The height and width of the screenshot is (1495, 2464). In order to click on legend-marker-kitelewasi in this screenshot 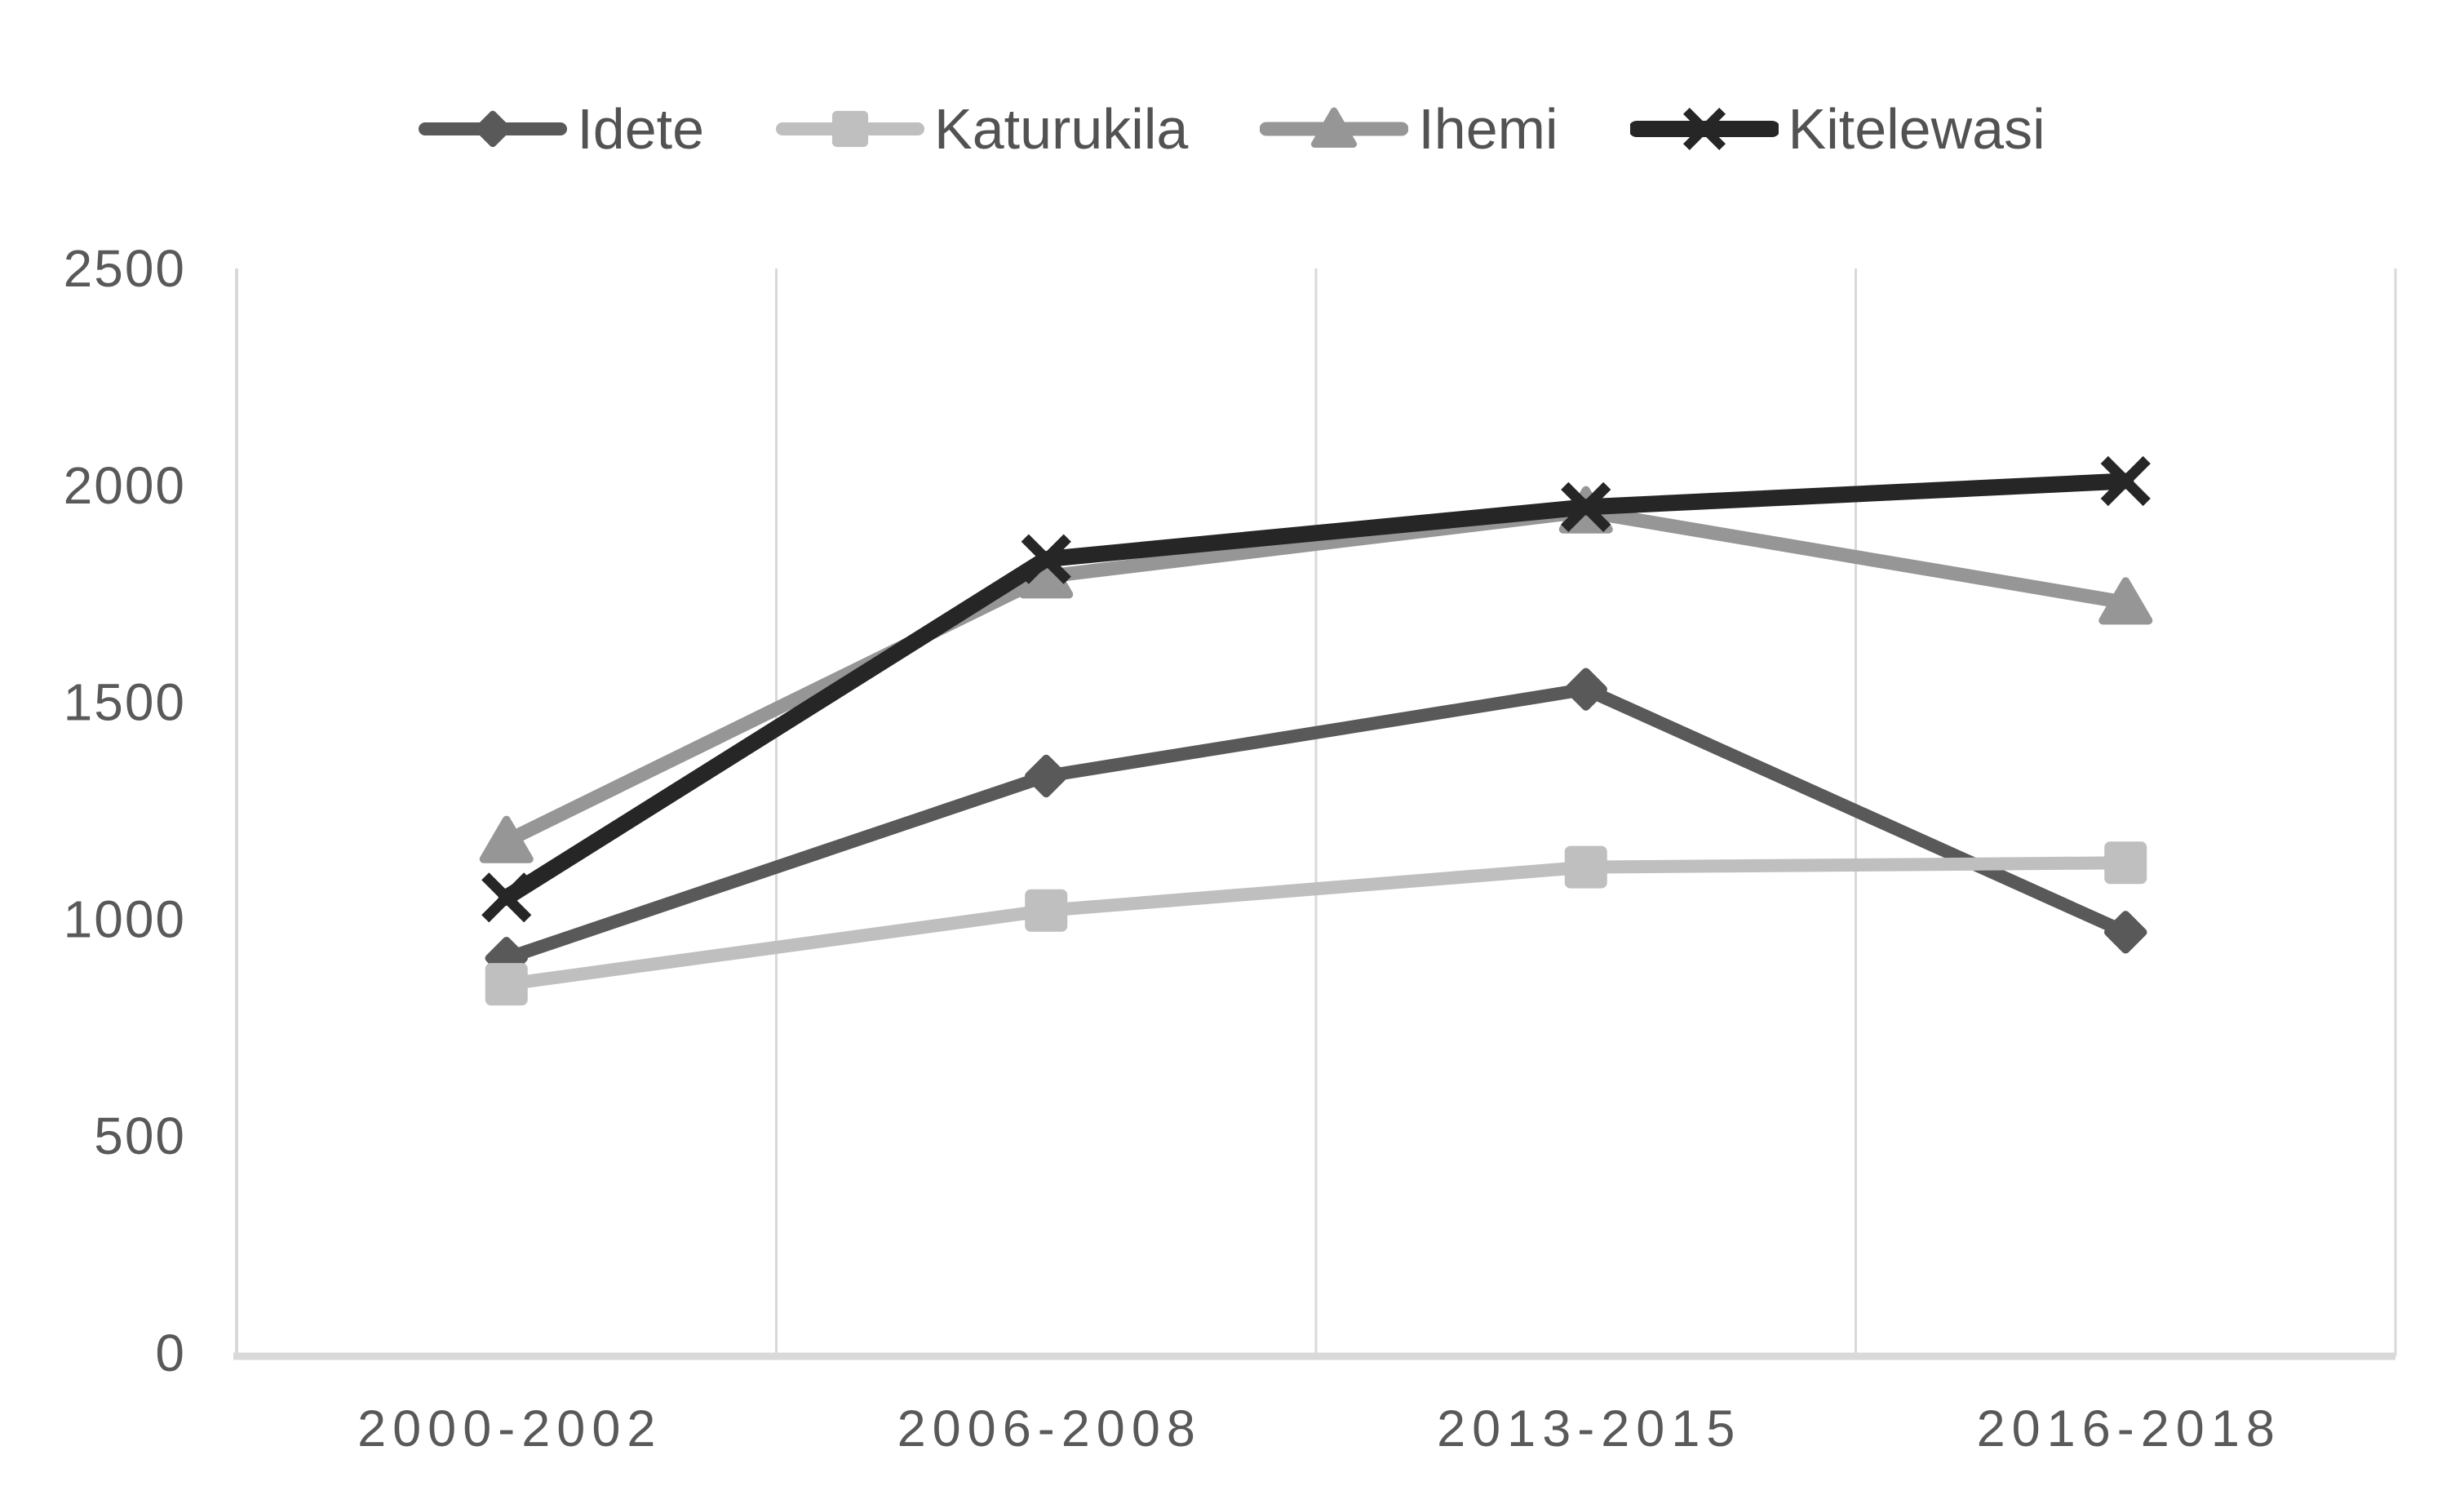, I will do `click(1704, 129)`.